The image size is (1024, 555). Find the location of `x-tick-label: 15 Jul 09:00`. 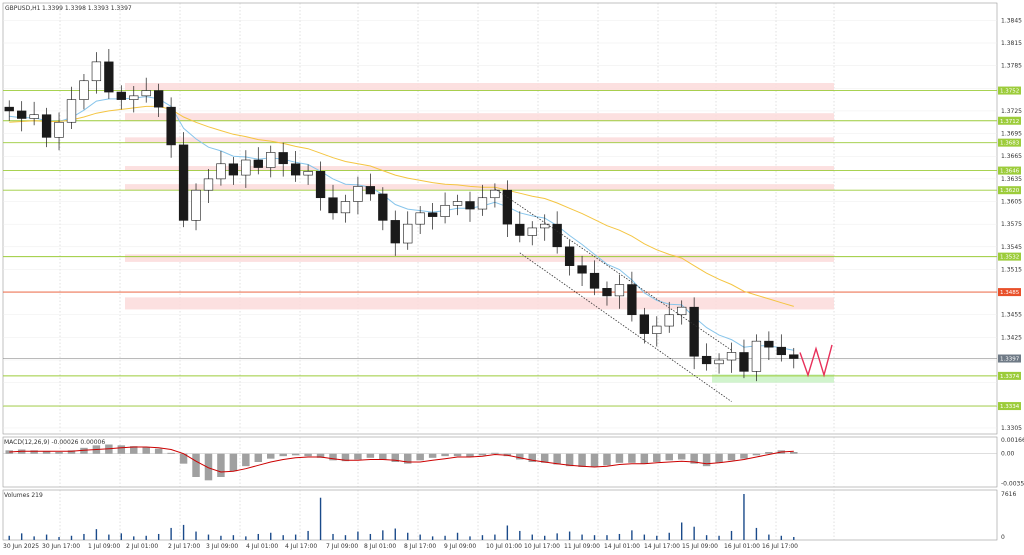

x-tick-label: 15 Jul 09:00 is located at coordinates (700, 546).